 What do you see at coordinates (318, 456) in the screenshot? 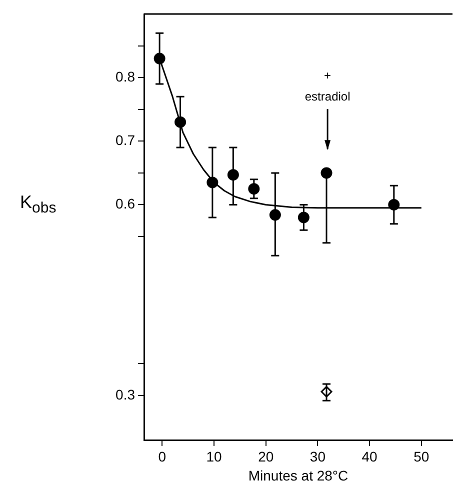
I see `x-tick-label: 30` at bounding box center [318, 456].